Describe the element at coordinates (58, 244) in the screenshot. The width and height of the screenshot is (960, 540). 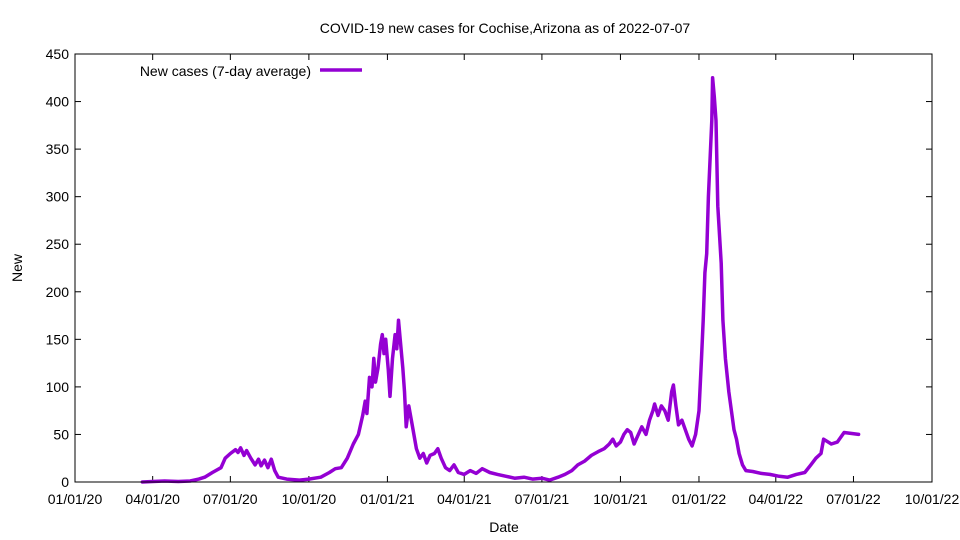
I see `y-tick-label: 250` at that location.